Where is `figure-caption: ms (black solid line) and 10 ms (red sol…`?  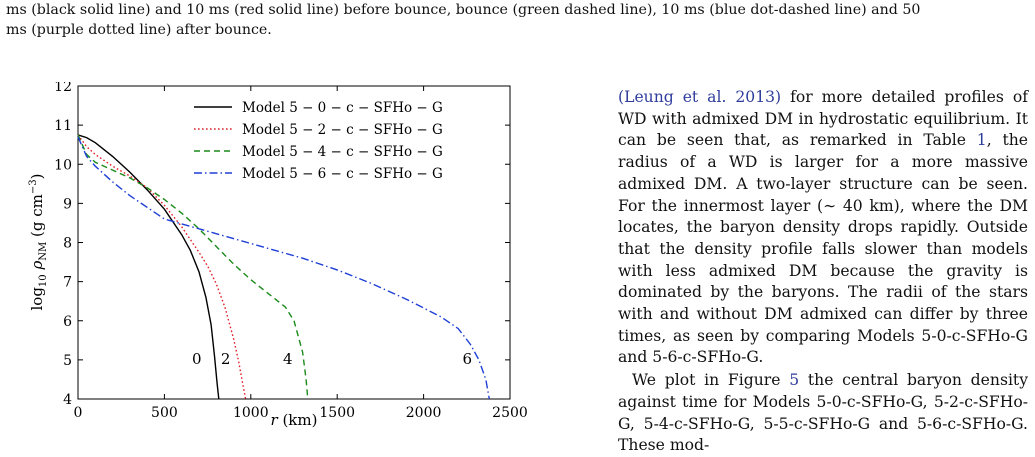
figure-caption: ms (black solid line) and 10 ms (red sol… is located at coordinates (517, 20).